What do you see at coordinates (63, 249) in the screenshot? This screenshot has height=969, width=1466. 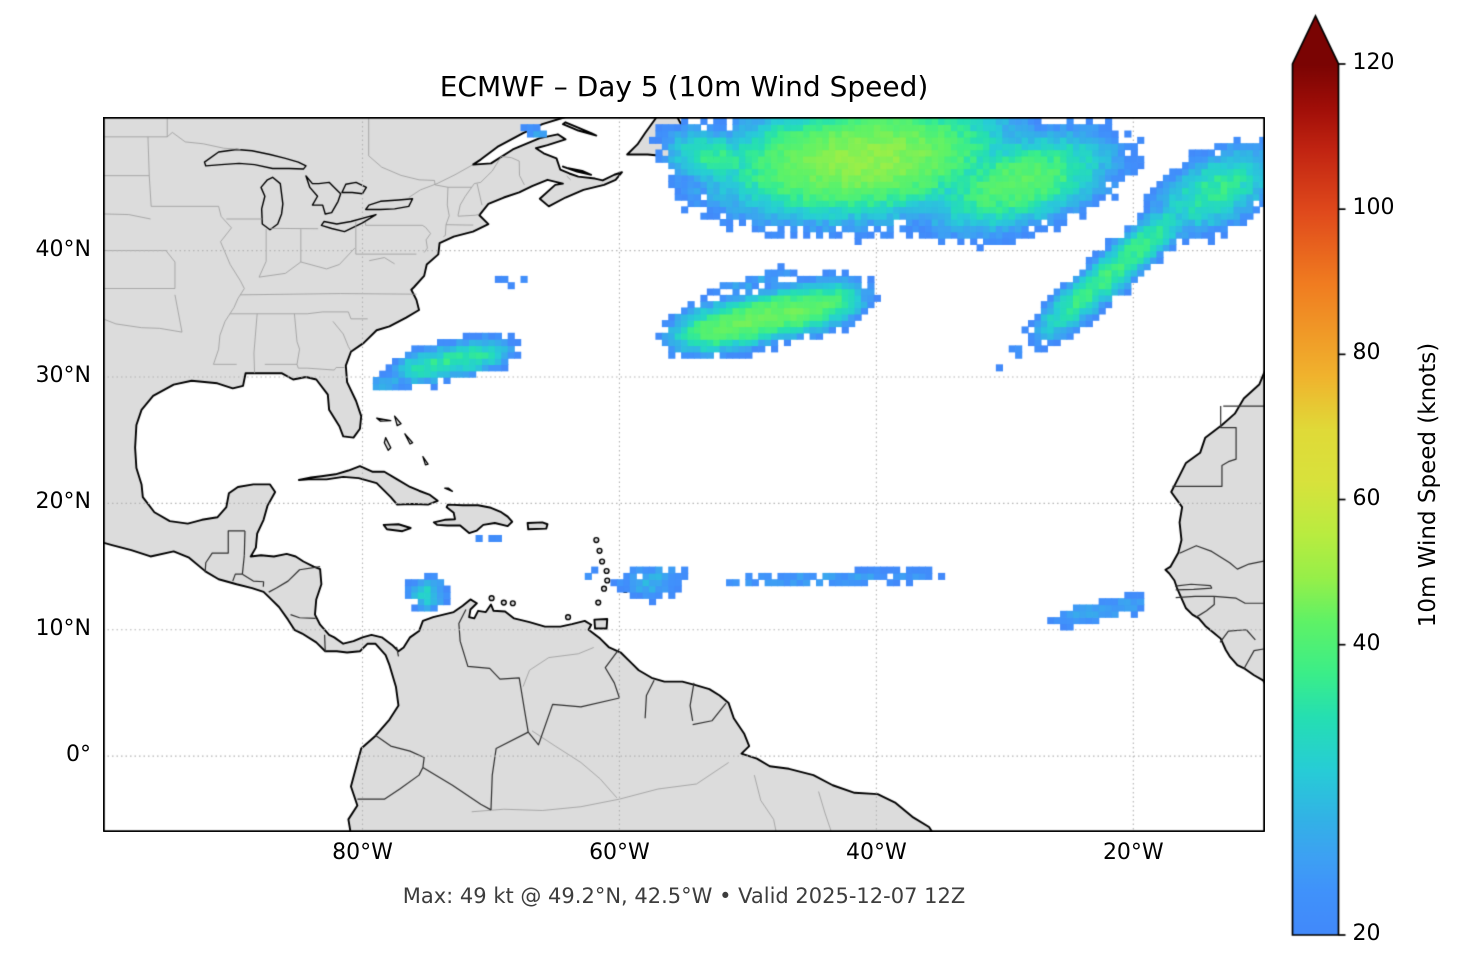 I see `y-tick-label: 40°N` at bounding box center [63, 249].